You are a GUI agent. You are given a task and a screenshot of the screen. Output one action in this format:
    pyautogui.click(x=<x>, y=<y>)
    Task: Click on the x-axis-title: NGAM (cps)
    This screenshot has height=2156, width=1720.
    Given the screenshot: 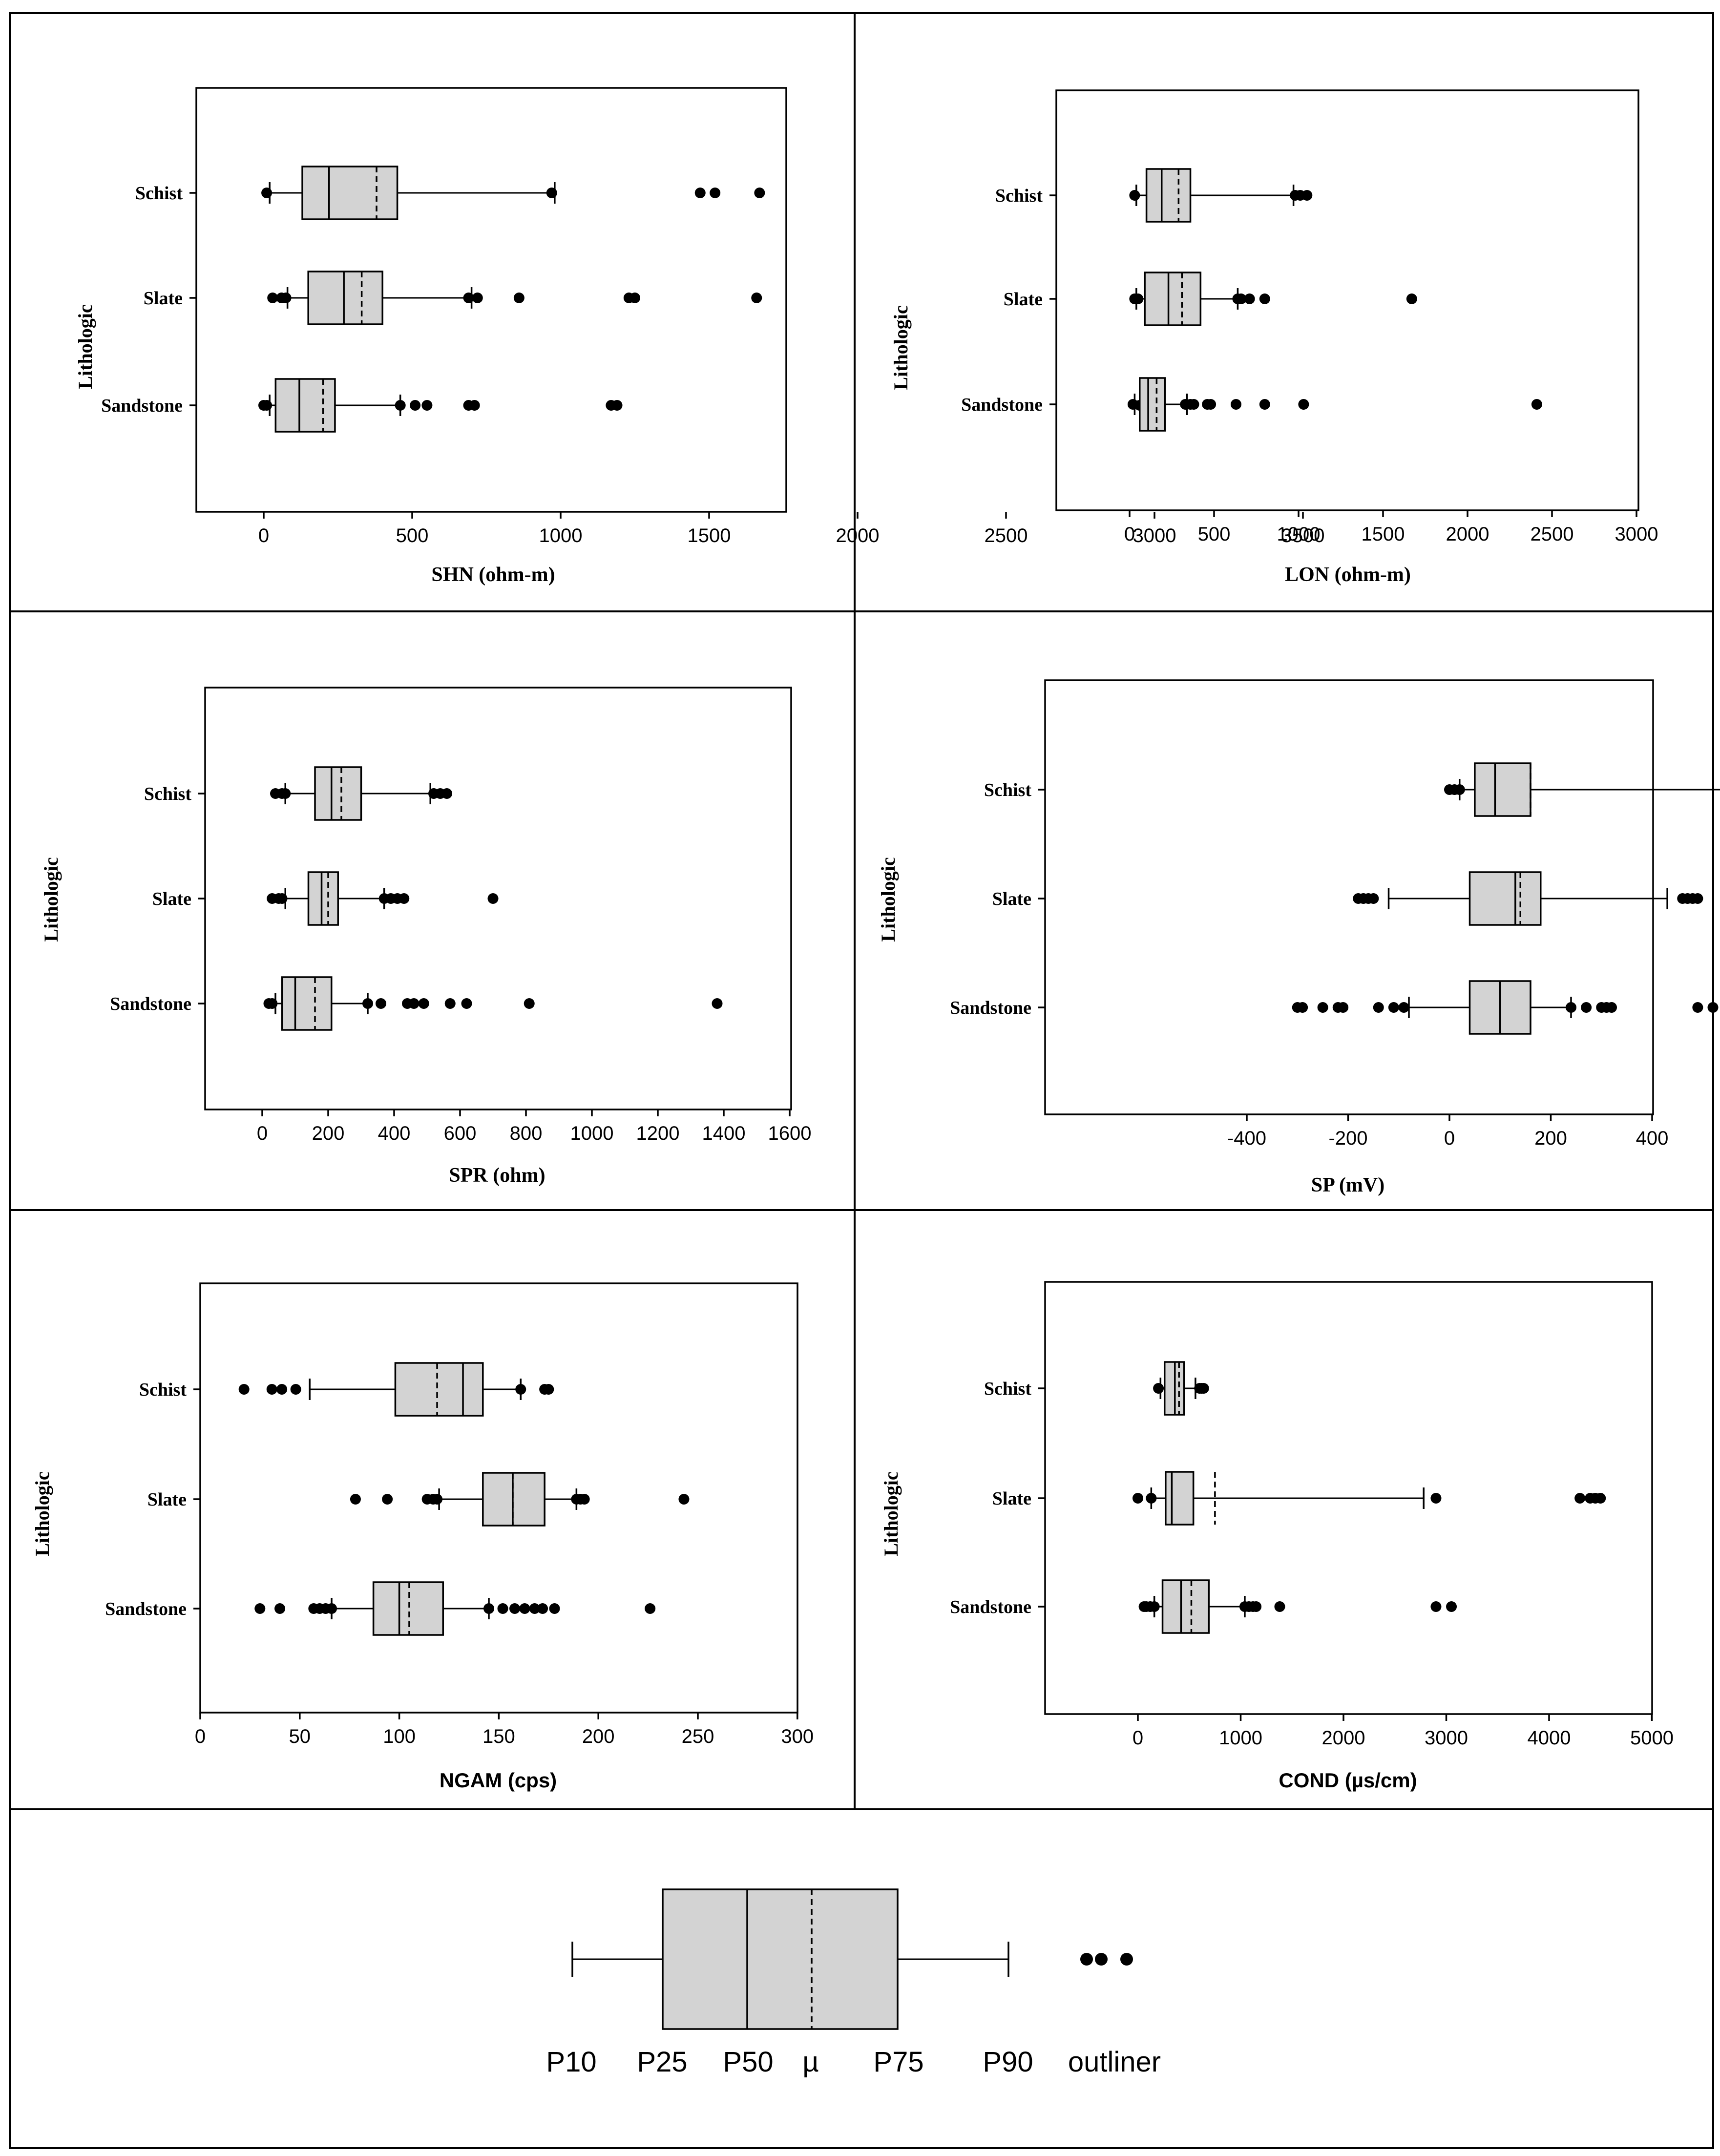 What is the action you would take?
    pyautogui.click(x=498, y=1780)
    